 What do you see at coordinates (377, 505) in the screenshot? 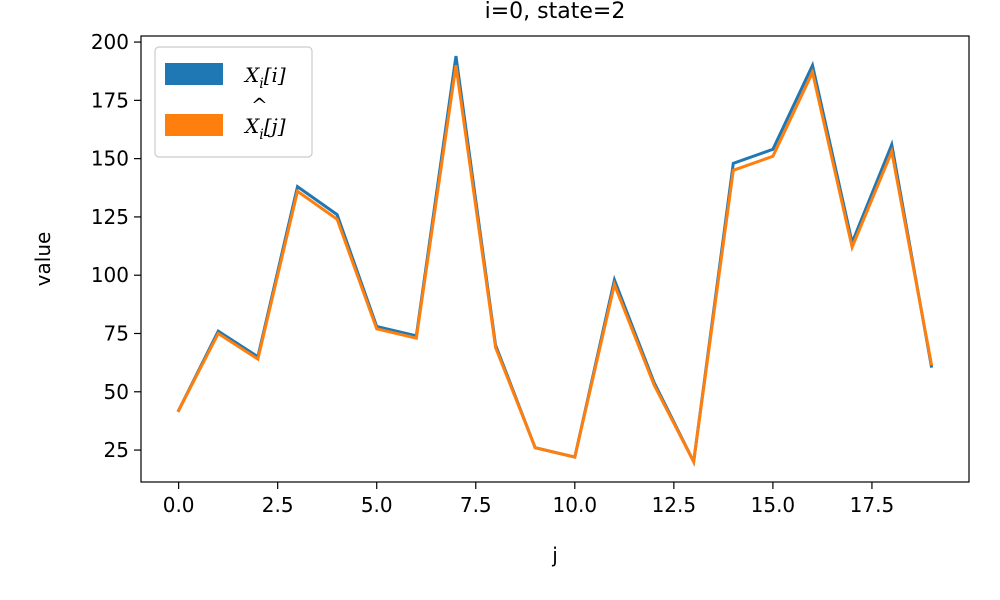
I see `x-tick-label: 5.0` at bounding box center [377, 505].